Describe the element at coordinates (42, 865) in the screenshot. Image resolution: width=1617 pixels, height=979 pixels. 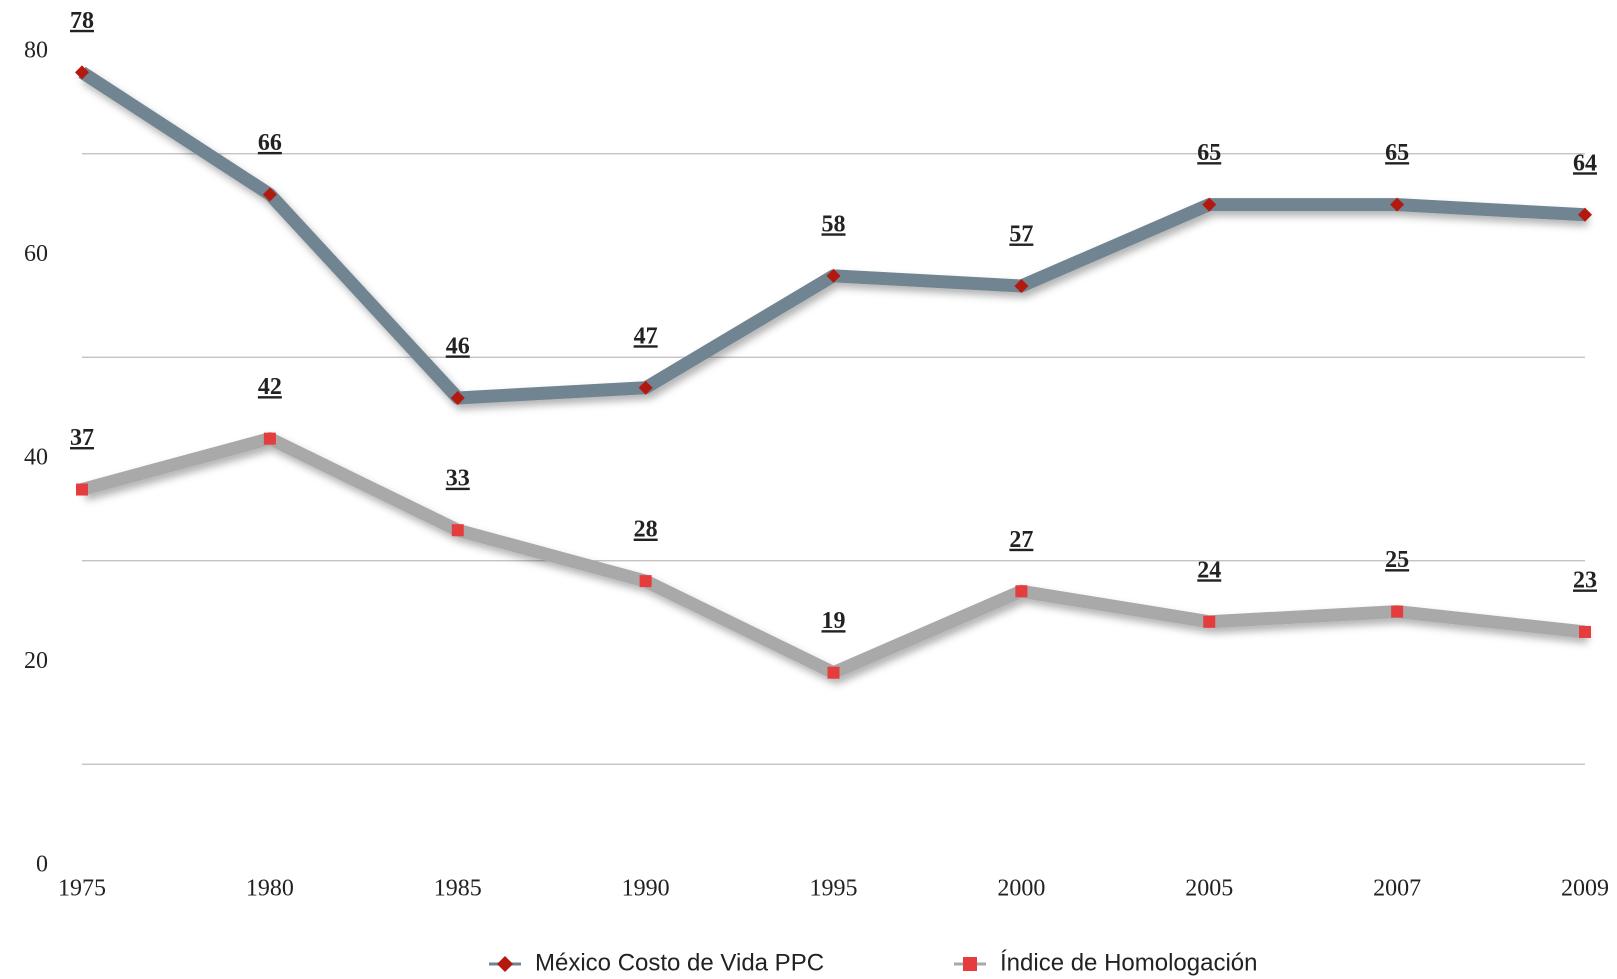
I see `y-tick-label: 0` at that location.